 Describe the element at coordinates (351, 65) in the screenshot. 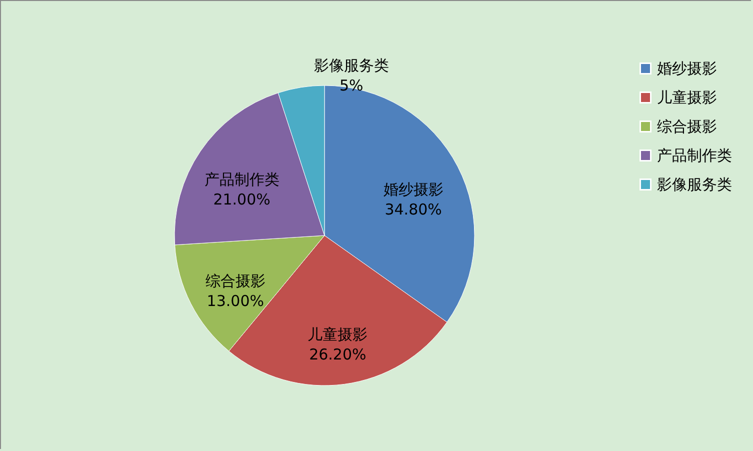

I see `slice-label: 影像服务类` at that location.